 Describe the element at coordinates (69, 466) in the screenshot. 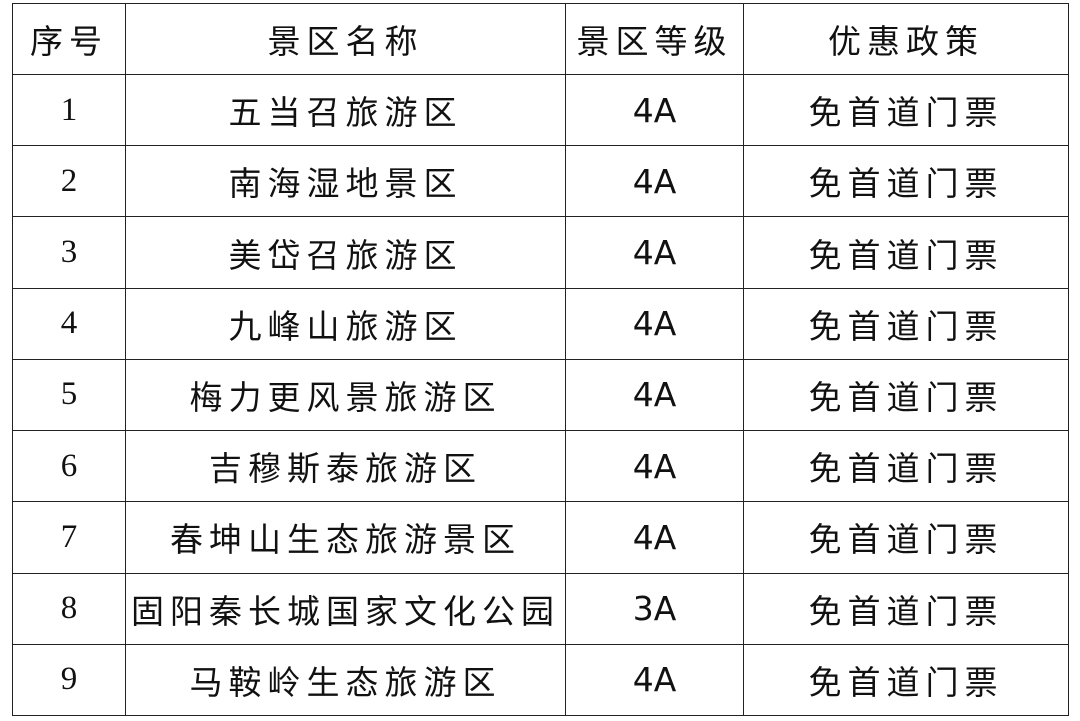

I see `table-cell: 6` at that location.